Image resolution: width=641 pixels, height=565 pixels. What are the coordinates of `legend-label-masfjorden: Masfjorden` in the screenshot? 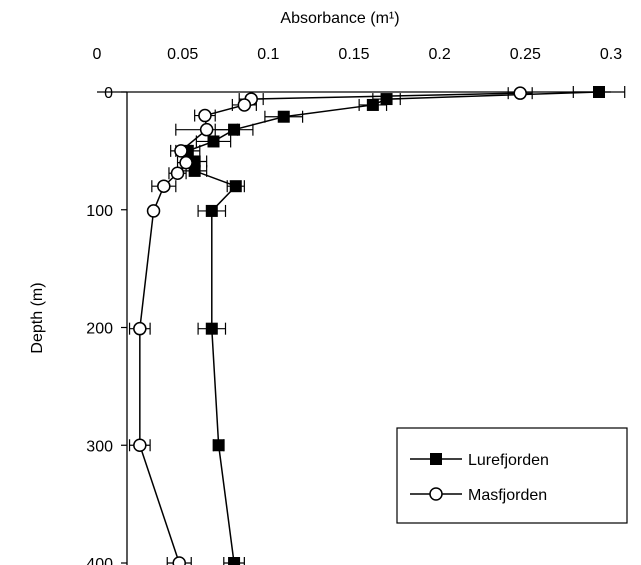 It's located at (507, 495).